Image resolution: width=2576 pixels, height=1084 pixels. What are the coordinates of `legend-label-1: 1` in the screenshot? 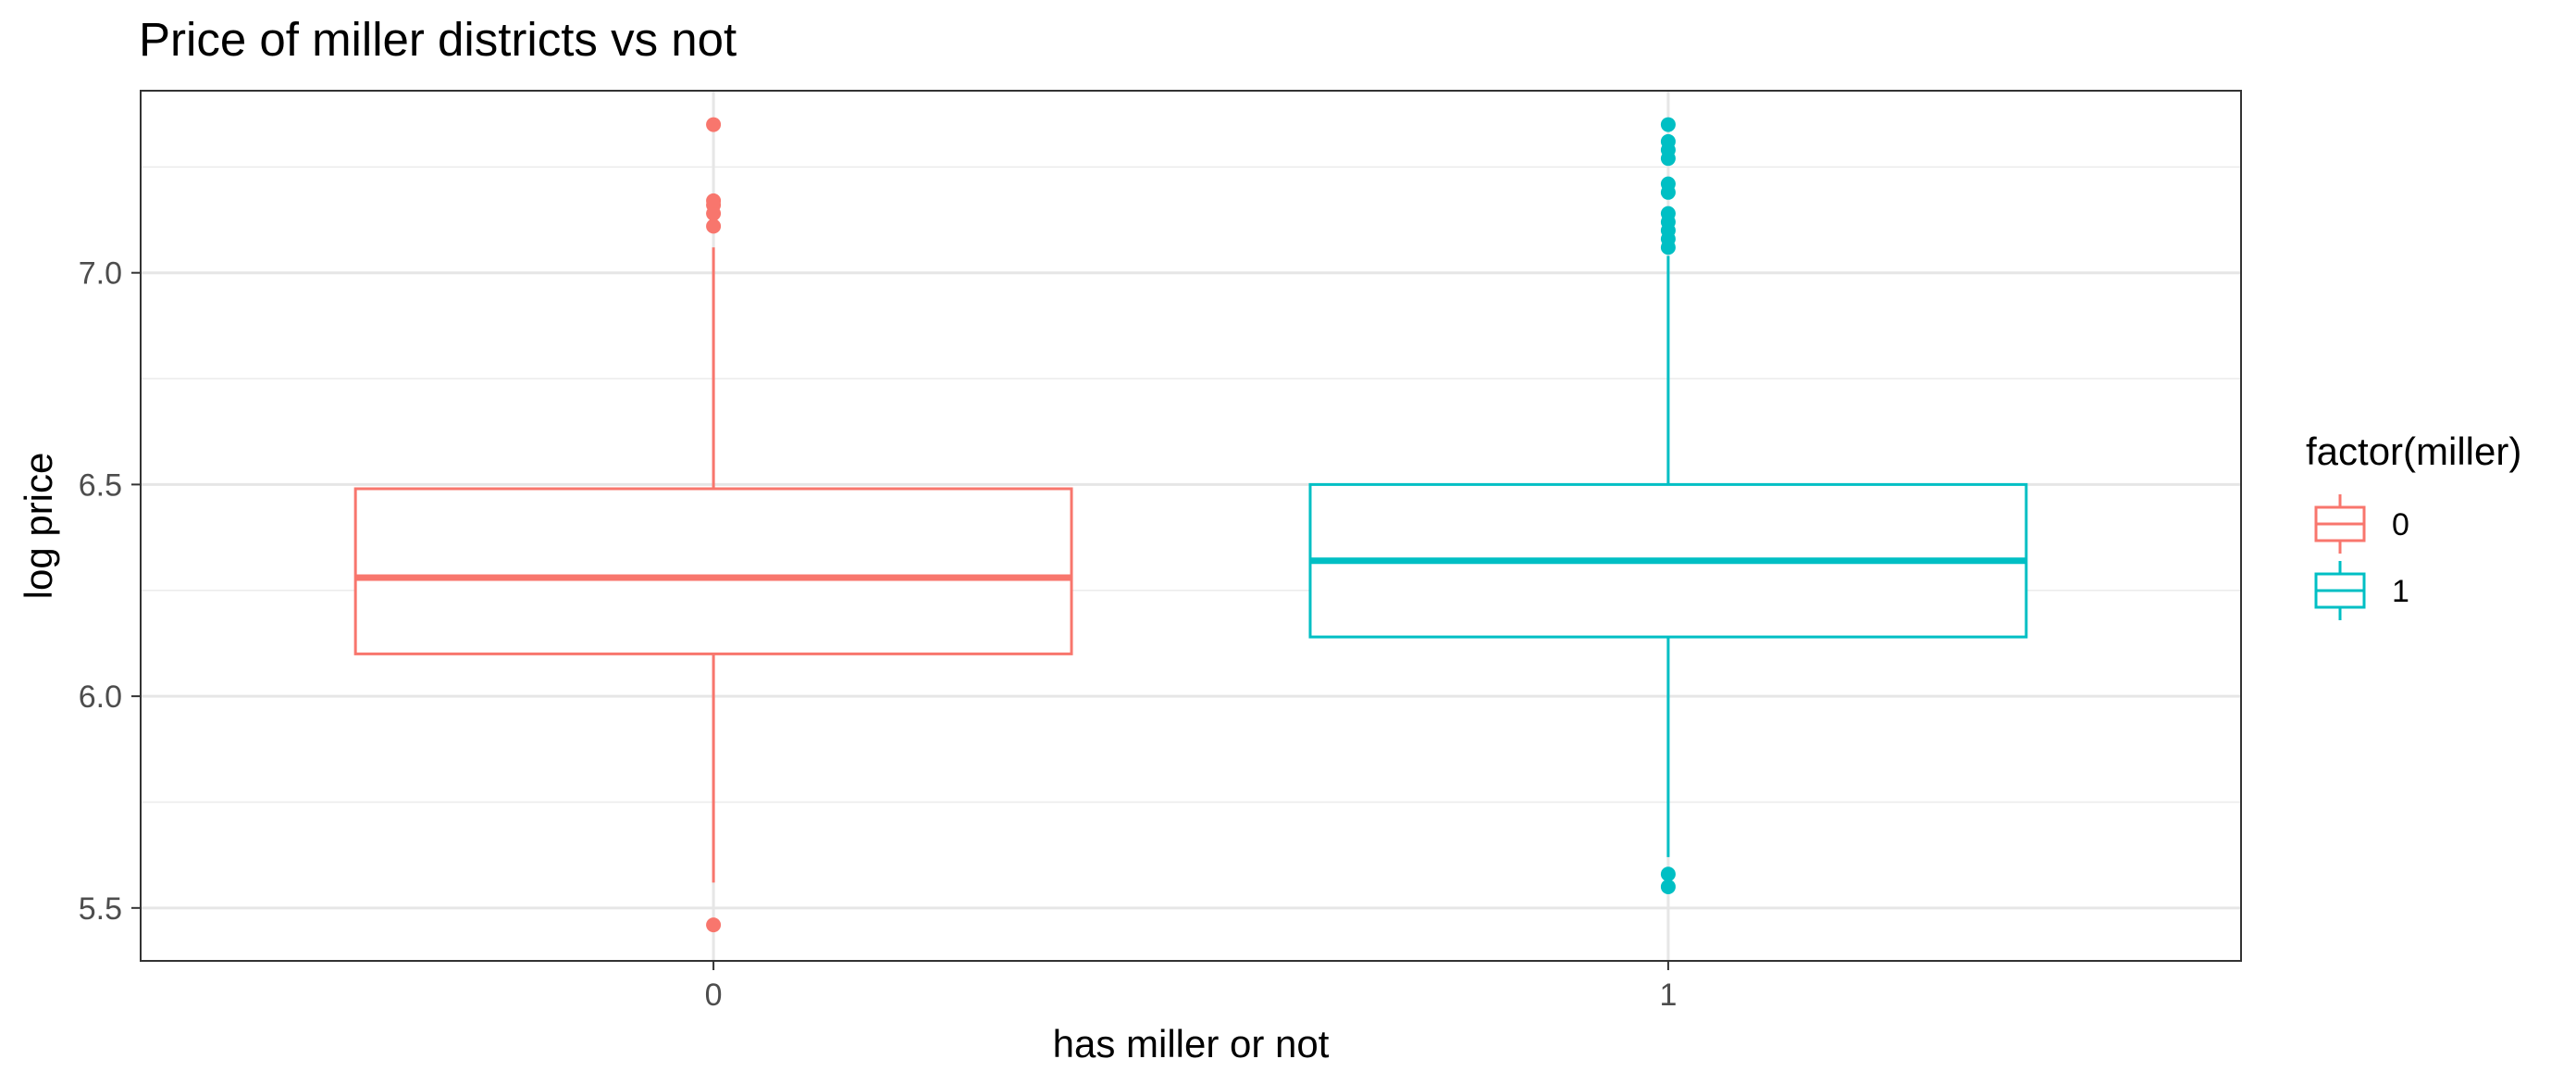 It's located at (2400, 592).